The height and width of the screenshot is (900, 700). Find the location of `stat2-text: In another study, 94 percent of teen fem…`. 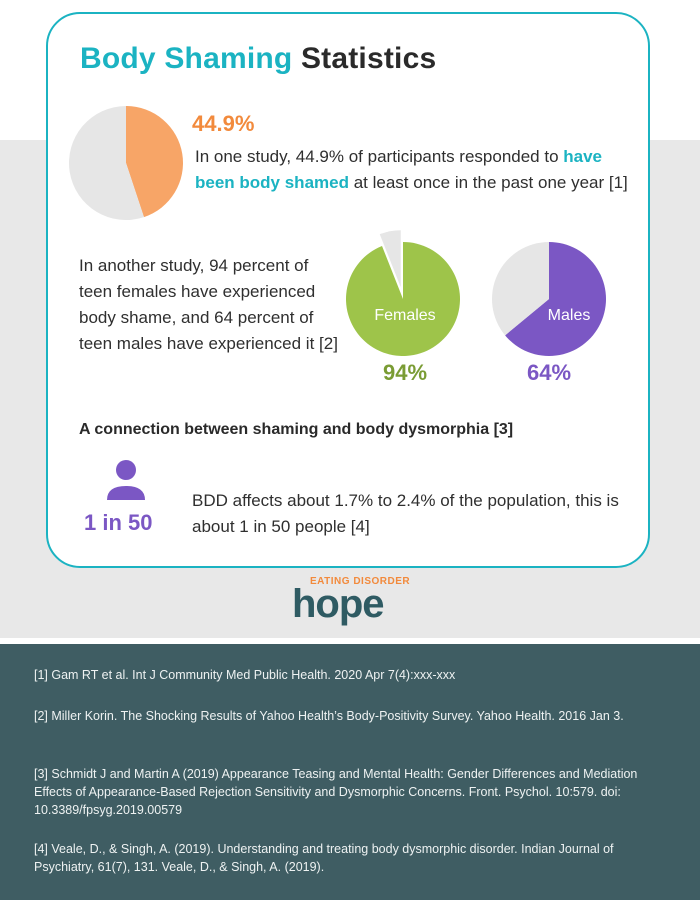

stat2-text: In another study, 94 percent of teen fem… is located at coordinates (208, 304).